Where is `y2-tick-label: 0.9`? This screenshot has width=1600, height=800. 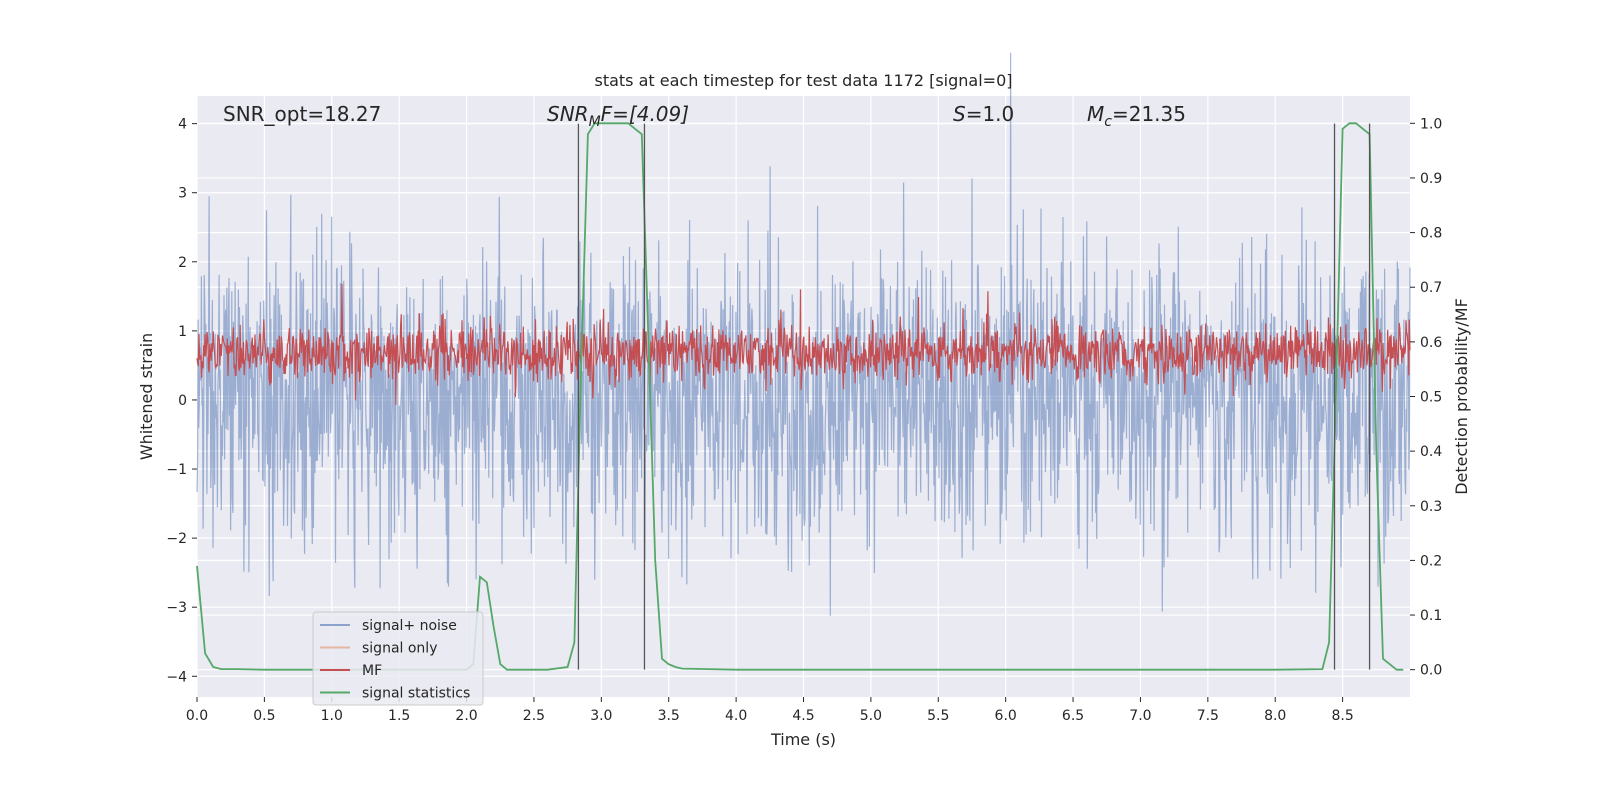
y2-tick-label: 0.9 is located at coordinates (1431, 179).